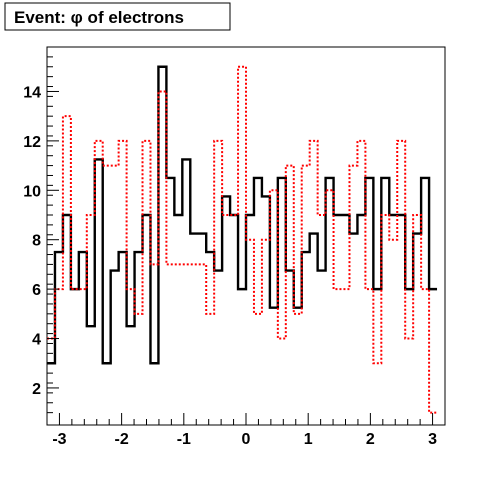 This screenshot has height=477, width=496. What do you see at coordinates (32, 191) in the screenshot?
I see `y-tick-label: 10` at bounding box center [32, 191].